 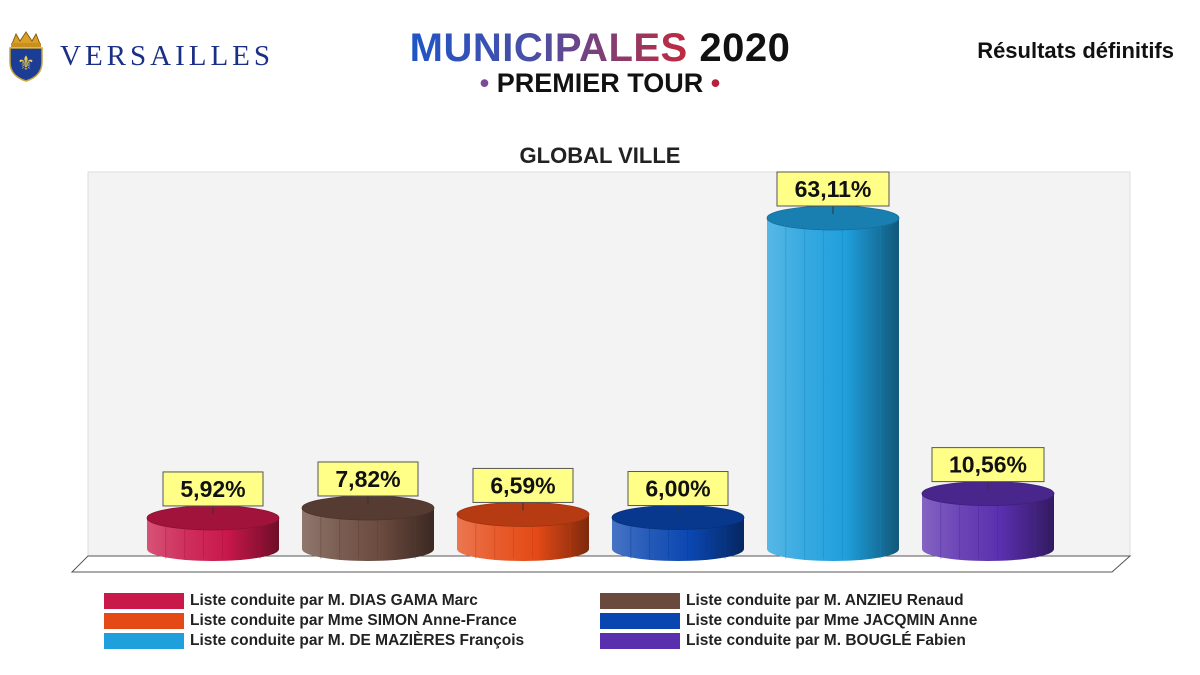 I want to click on data-label: 6,00%, so click(x=677, y=489).